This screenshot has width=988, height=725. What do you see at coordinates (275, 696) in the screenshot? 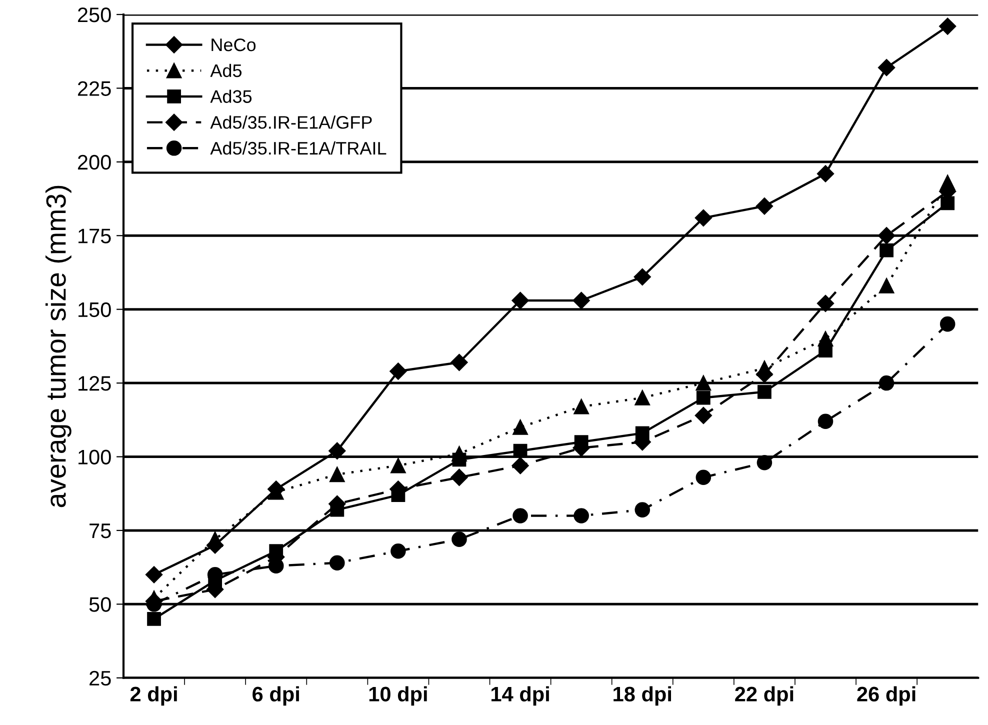
I see `x-tick-label: 6 dpi` at bounding box center [275, 696].